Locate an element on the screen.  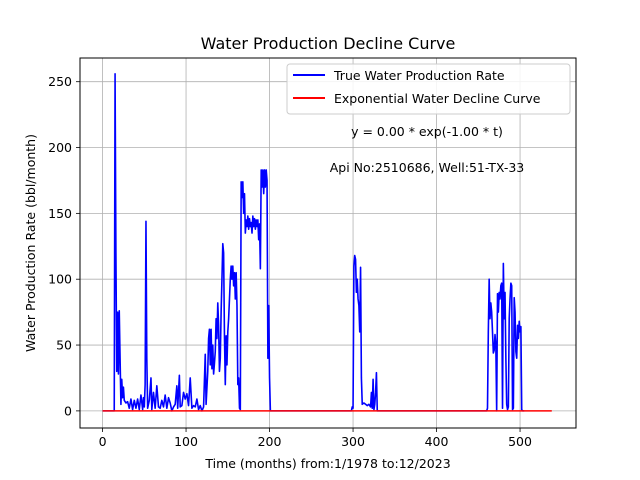
well-annotation: Api No:2510686, Well:51-TX-33 is located at coordinates (427, 167).